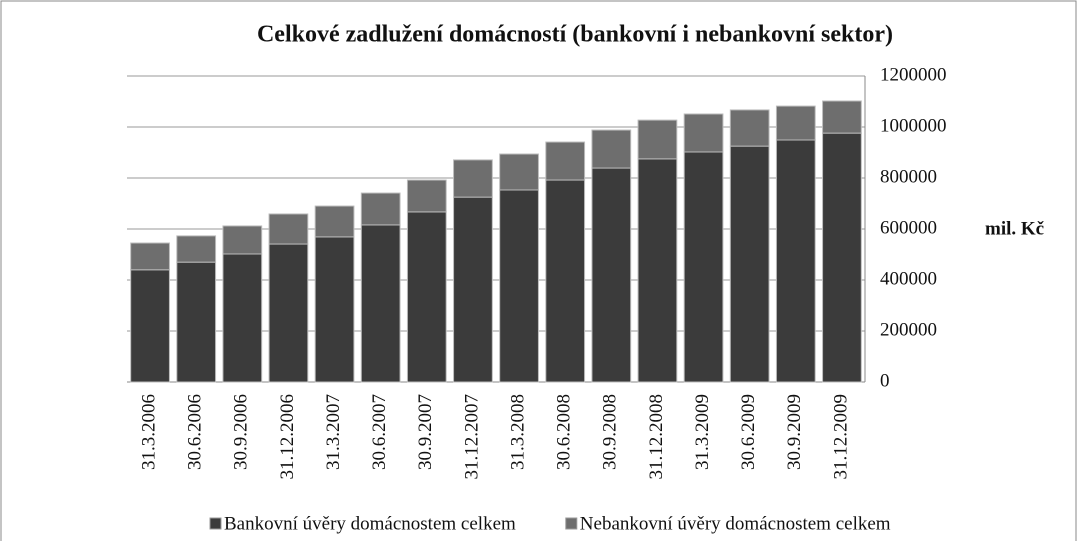 The width and height of the screenshot is (1077, 541). I want to click on x-tick-label: 30.6.2006, so click(195, 432).